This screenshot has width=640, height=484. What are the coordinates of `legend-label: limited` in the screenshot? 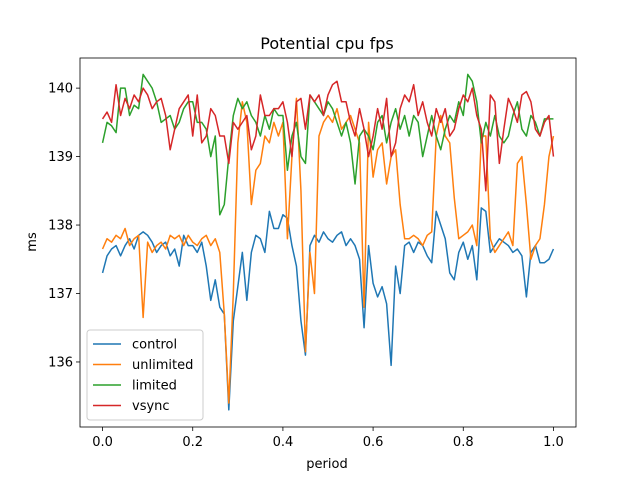 It's located at (154, 386).